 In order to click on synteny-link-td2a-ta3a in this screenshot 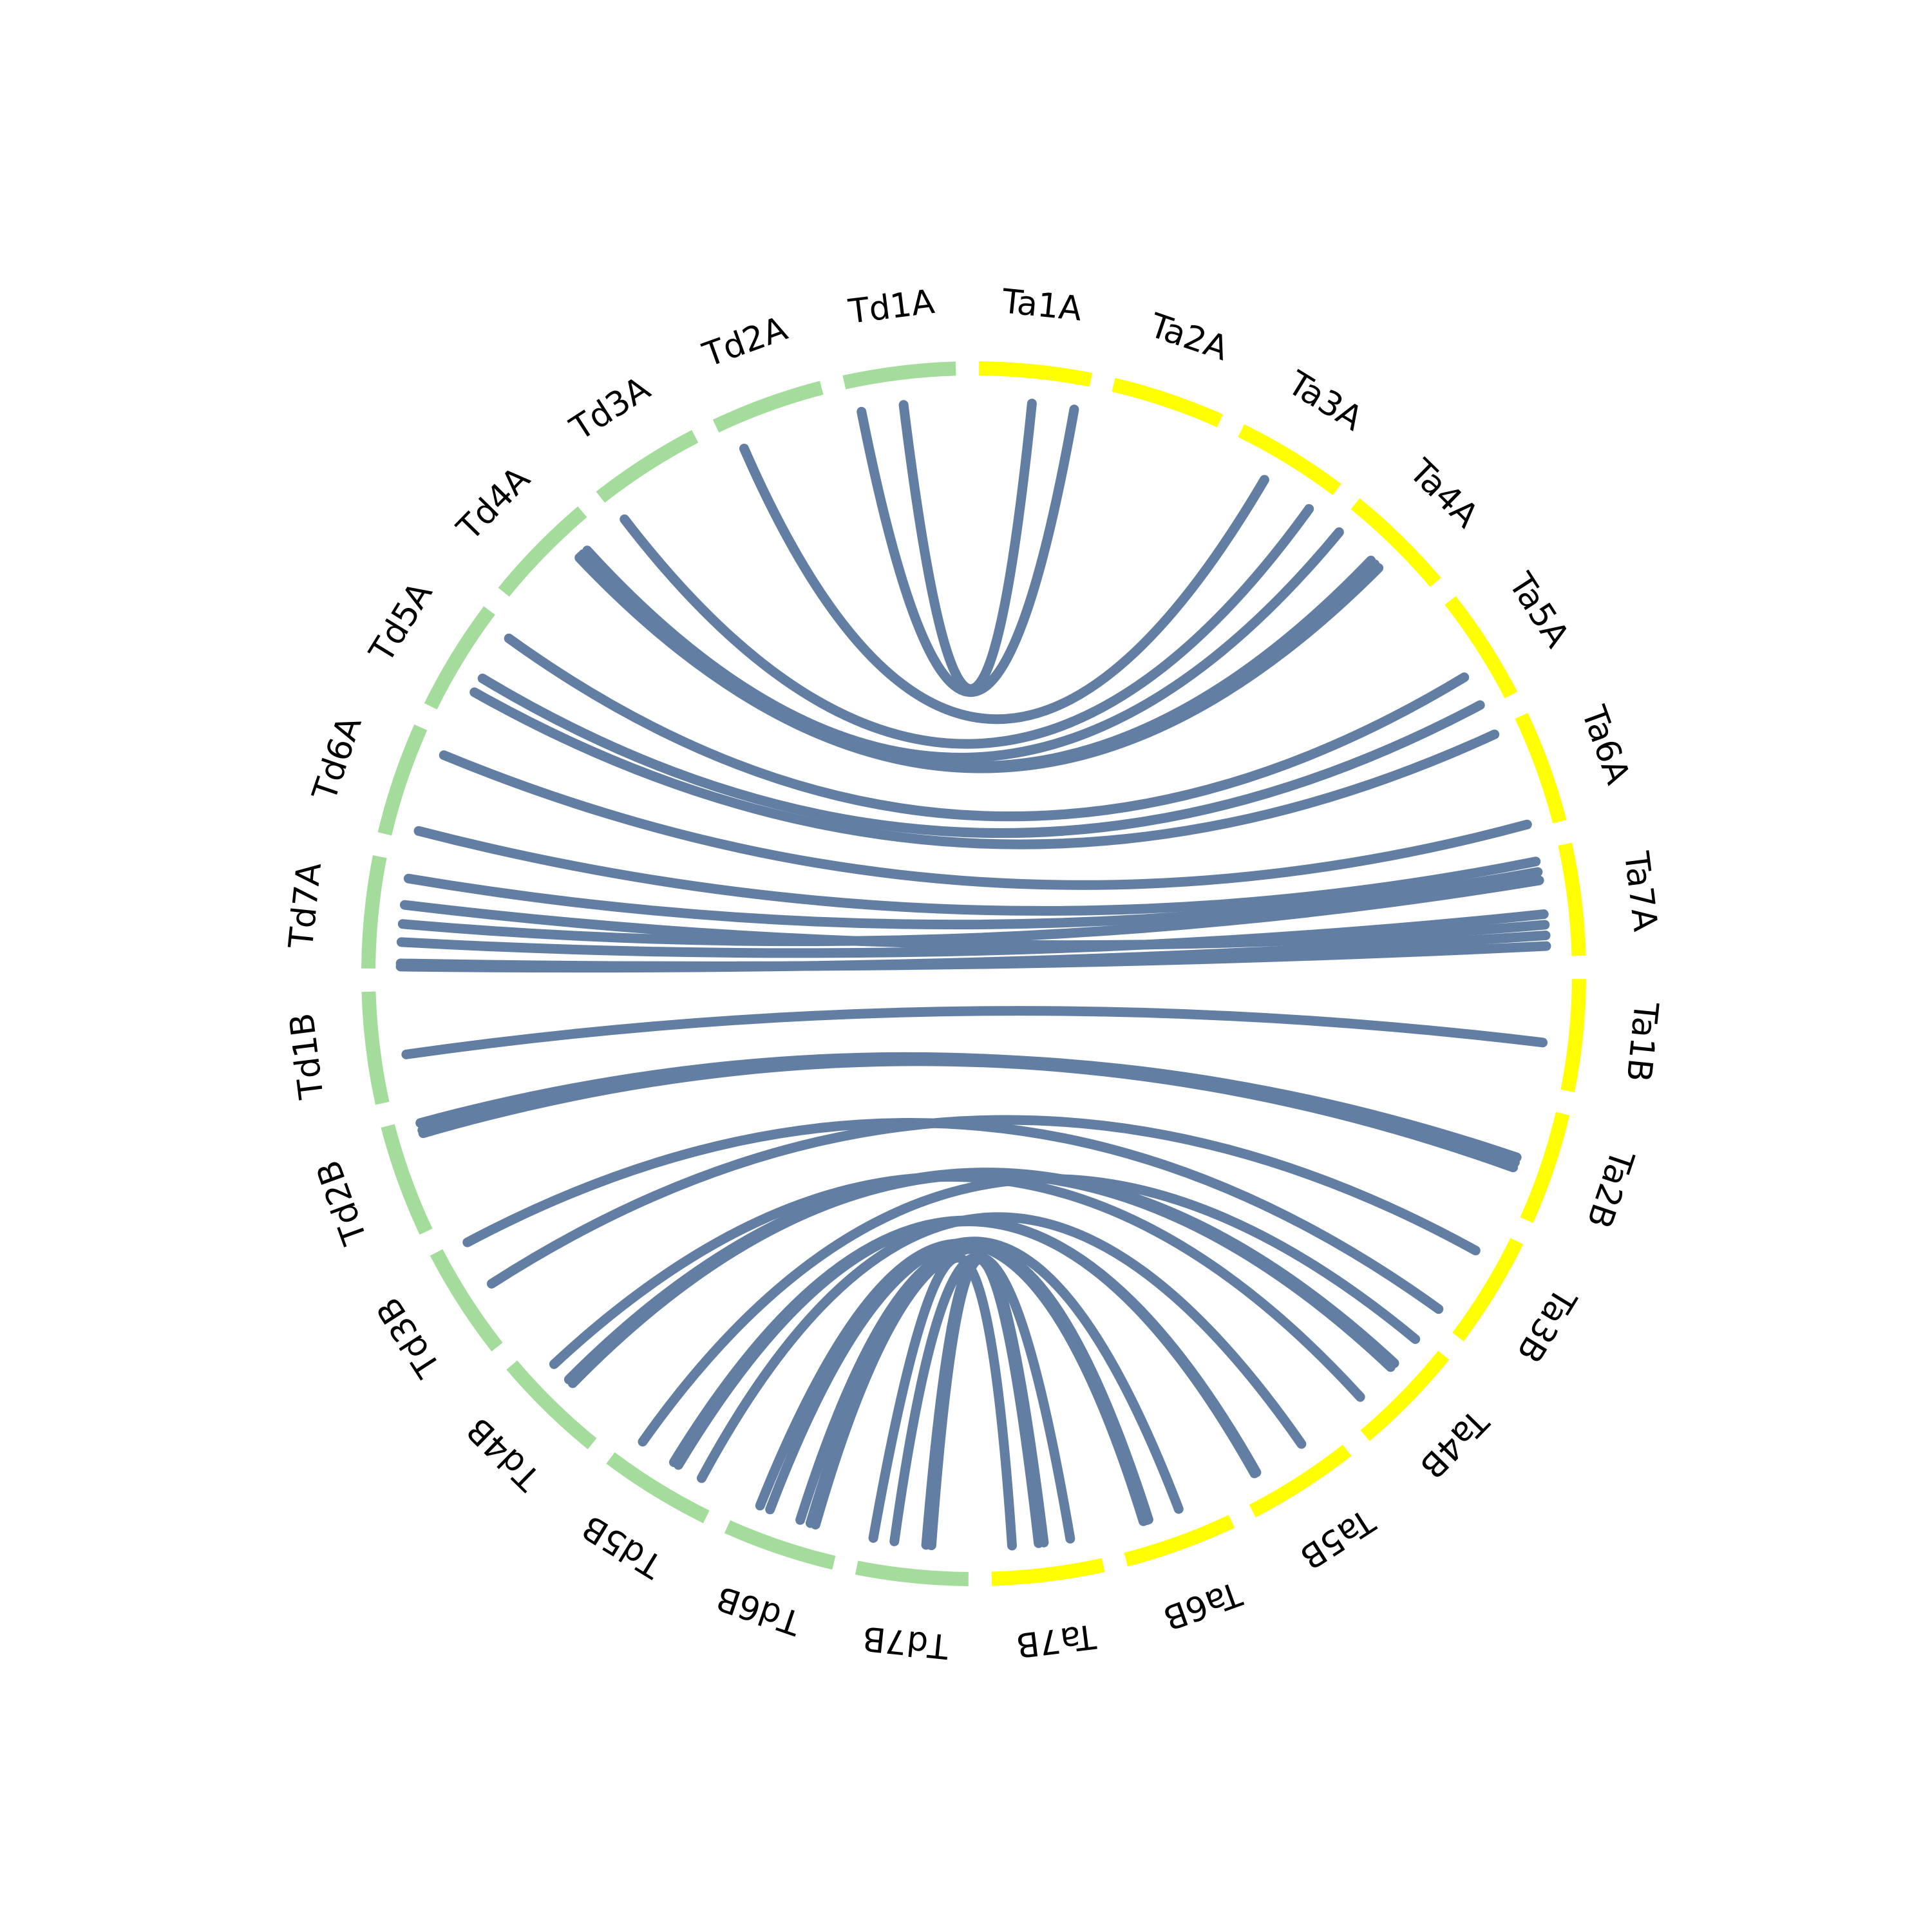, I will do `click(1004, 584)`.